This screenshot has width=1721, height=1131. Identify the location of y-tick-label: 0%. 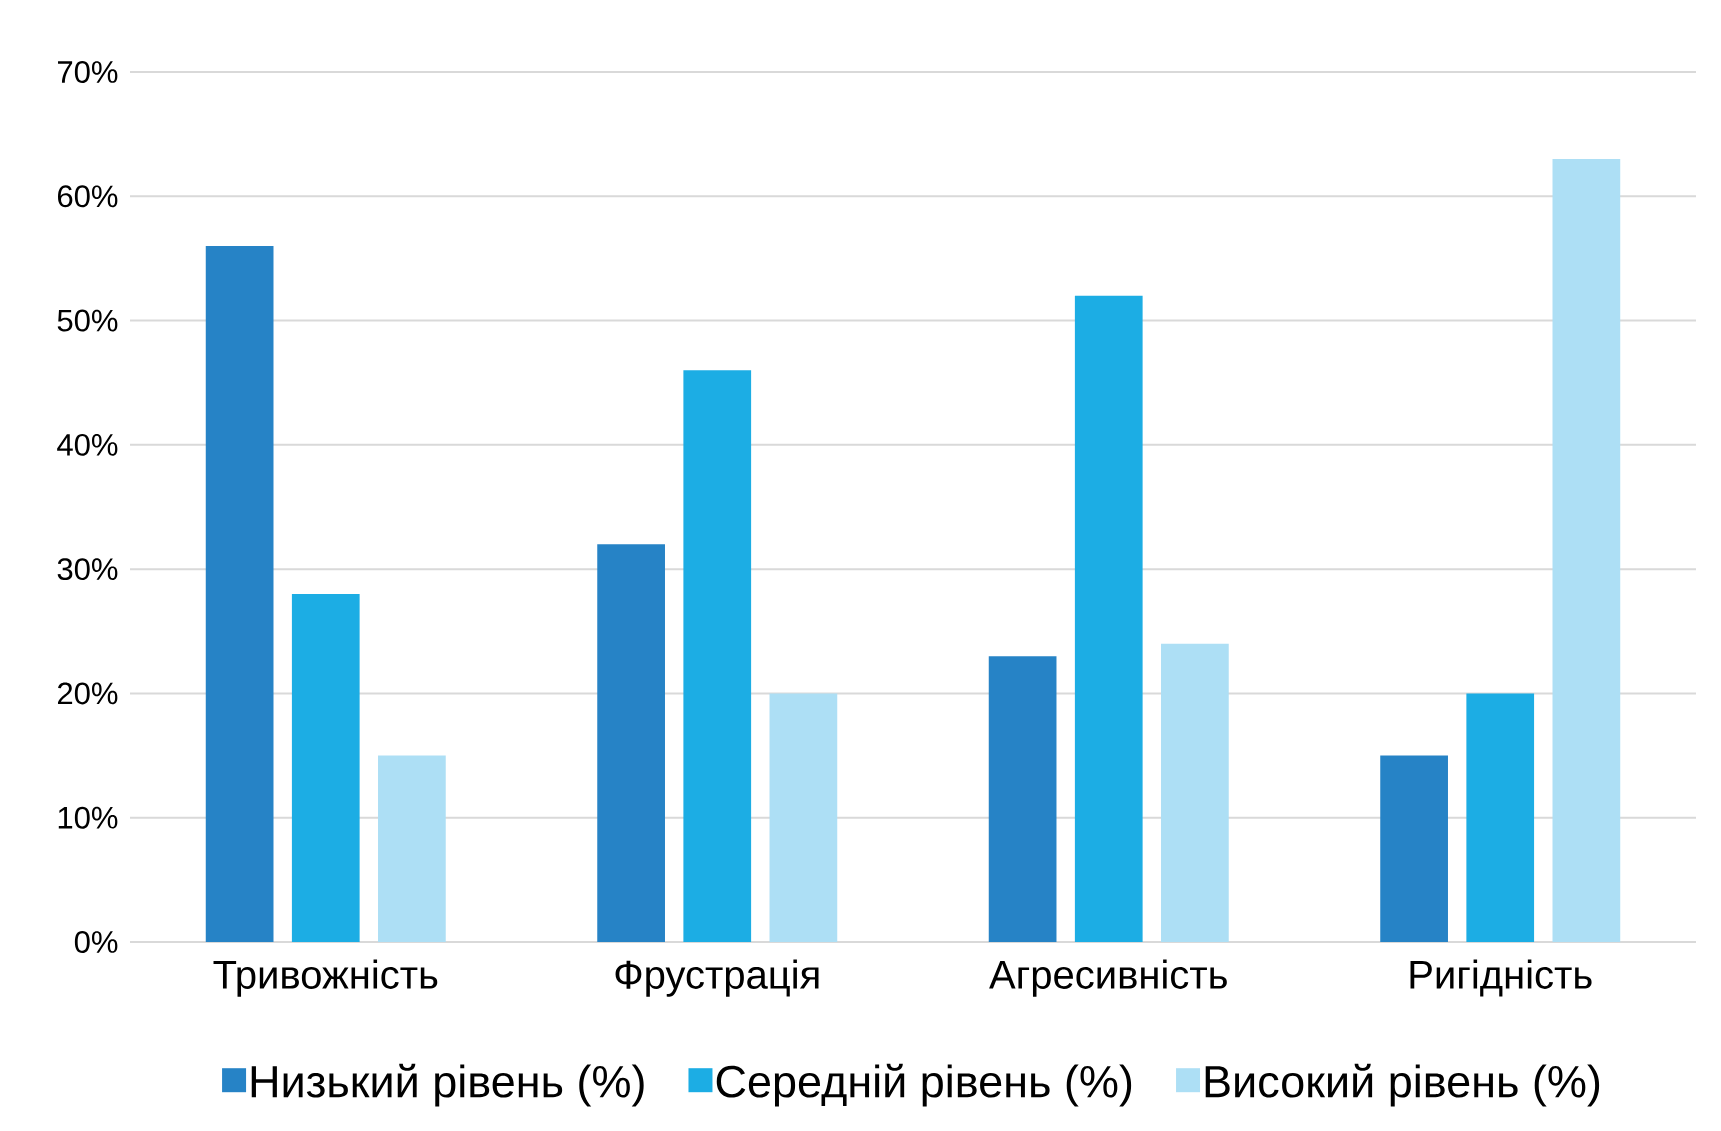
(96, 942).